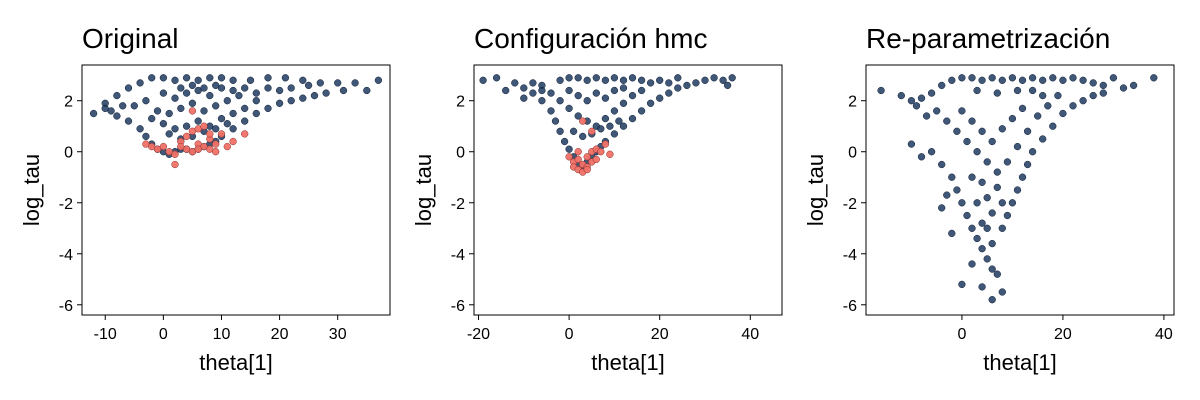  I want to click on points, so click(1017, 189).